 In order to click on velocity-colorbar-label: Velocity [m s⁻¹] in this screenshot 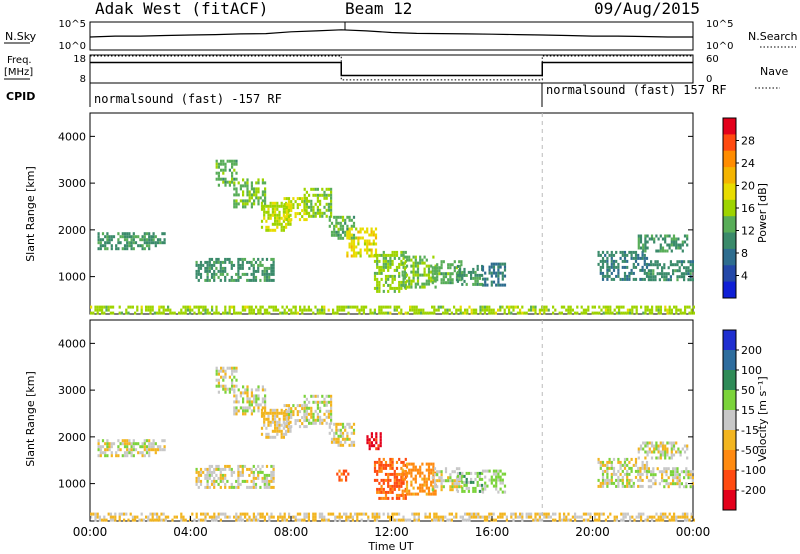, I will do `click(762, 418)`.